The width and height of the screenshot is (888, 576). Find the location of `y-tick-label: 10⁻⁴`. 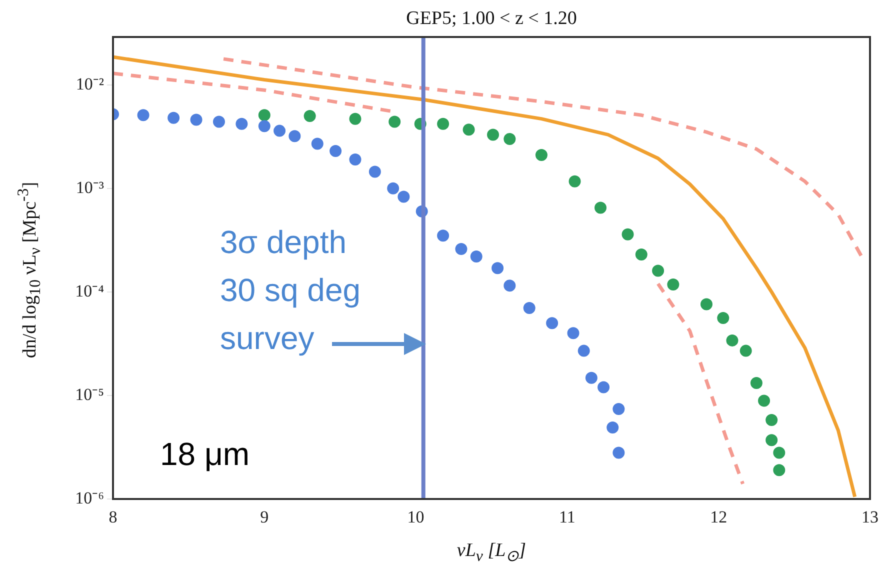

y-tick-label: 10⁻⁴ is located at coordinates (89, 290).